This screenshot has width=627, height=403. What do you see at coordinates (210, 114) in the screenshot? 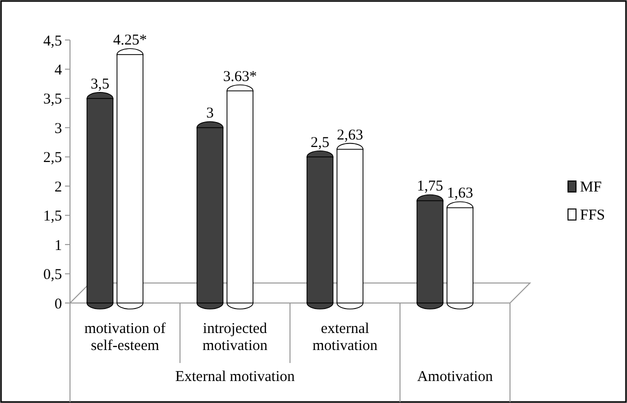
I see `data-label: 3` at bounding box center [210, 114].